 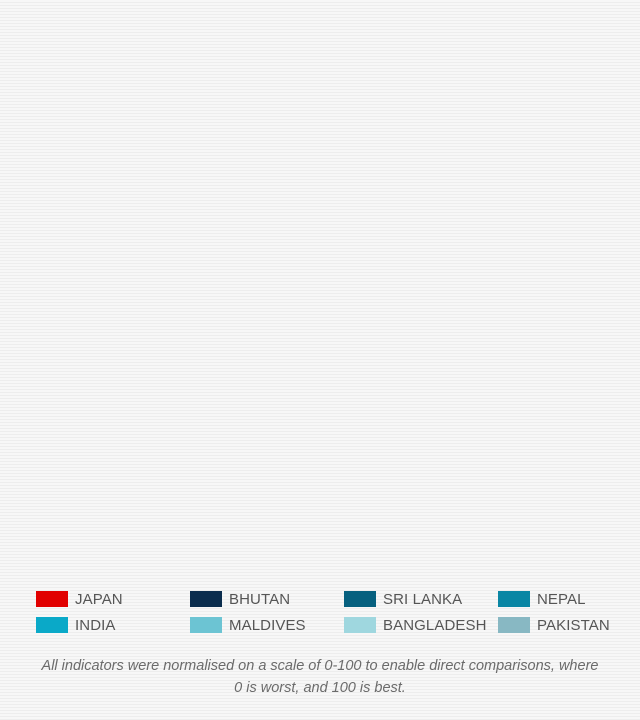 I want to click on legend-swatch-india, so click(x=52, y=625).